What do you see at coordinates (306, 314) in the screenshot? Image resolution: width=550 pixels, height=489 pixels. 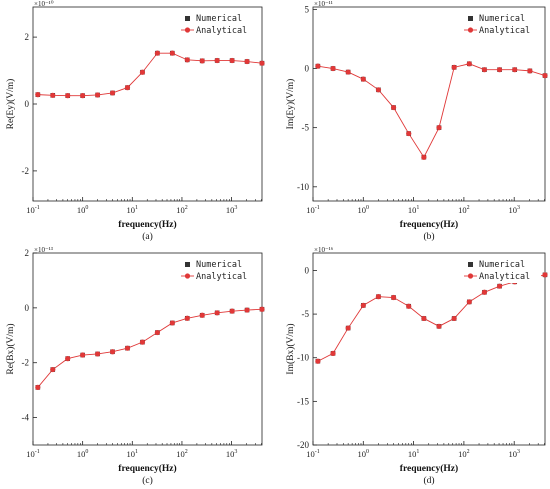 I see `y-tick-label: -5` at bounding box center [306, 314].